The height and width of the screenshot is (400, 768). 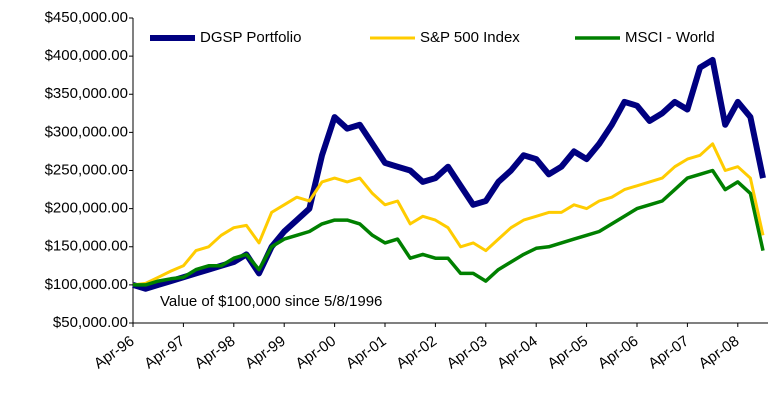 What do you see at coordinates (366, 353) in the screenshot?
I see `x-tick-label: Apr-01` at bounding box center [366, 353].